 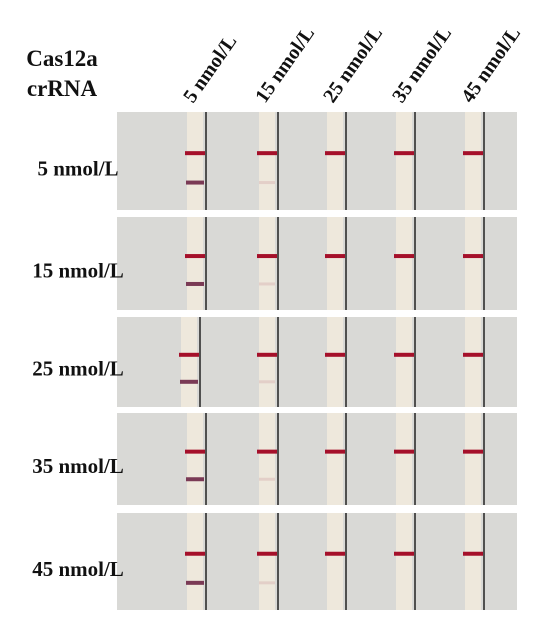 I want to click on column-label: 25 nmol/L, so click(x=353, y=65).